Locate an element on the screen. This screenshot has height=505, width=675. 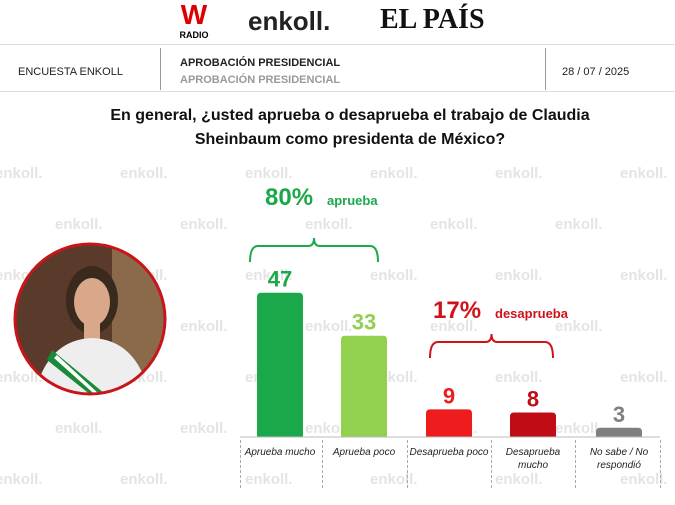
x-tick-label: Desaprueba mucho is located at coordinates (533, 459).